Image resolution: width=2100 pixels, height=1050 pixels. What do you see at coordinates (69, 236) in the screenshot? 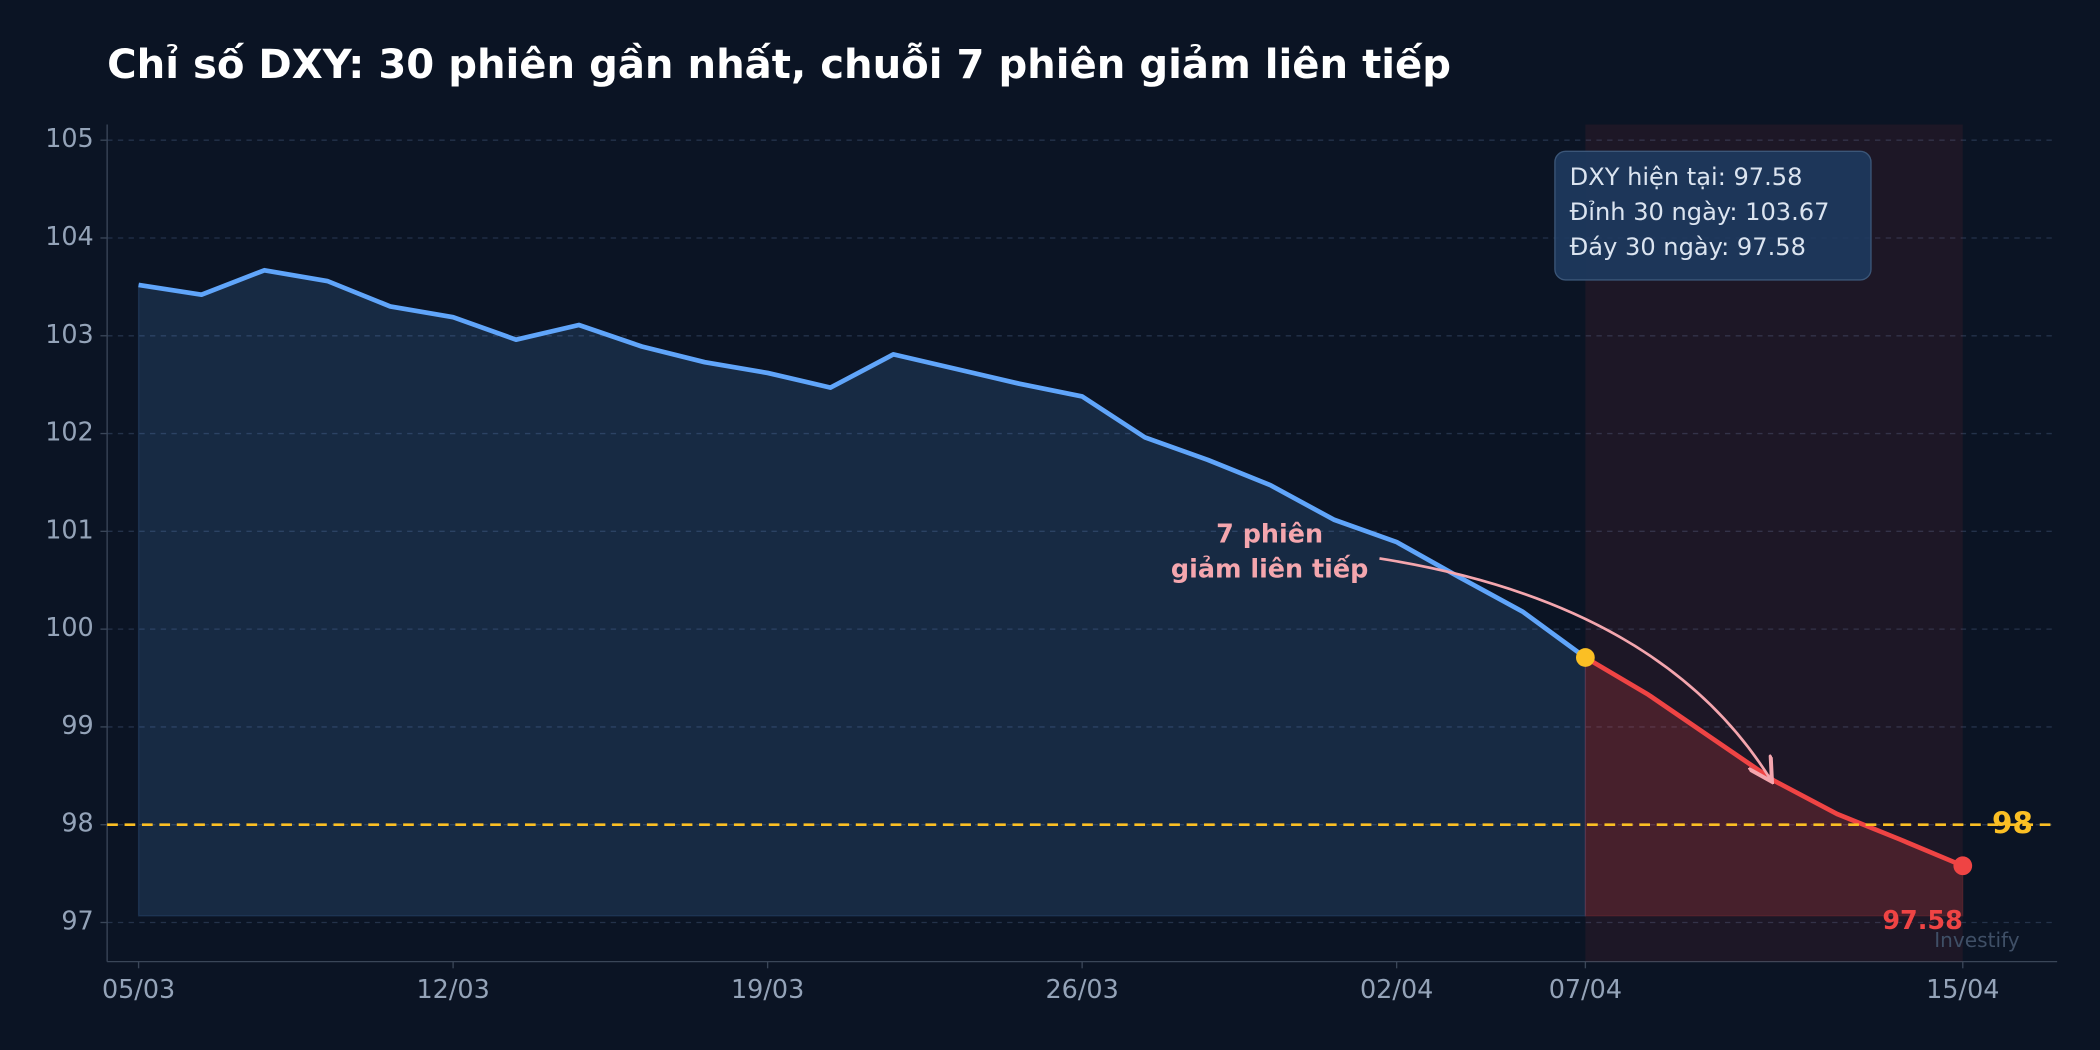
I see `y-tick-label: 104` at bounding box center [69, 236].